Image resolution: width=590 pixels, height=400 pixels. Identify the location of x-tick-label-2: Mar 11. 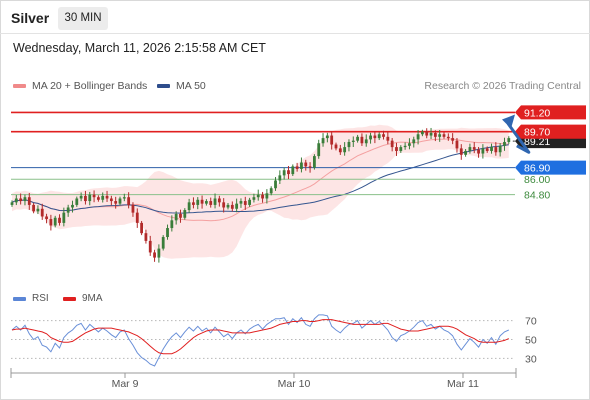
(463, 384).